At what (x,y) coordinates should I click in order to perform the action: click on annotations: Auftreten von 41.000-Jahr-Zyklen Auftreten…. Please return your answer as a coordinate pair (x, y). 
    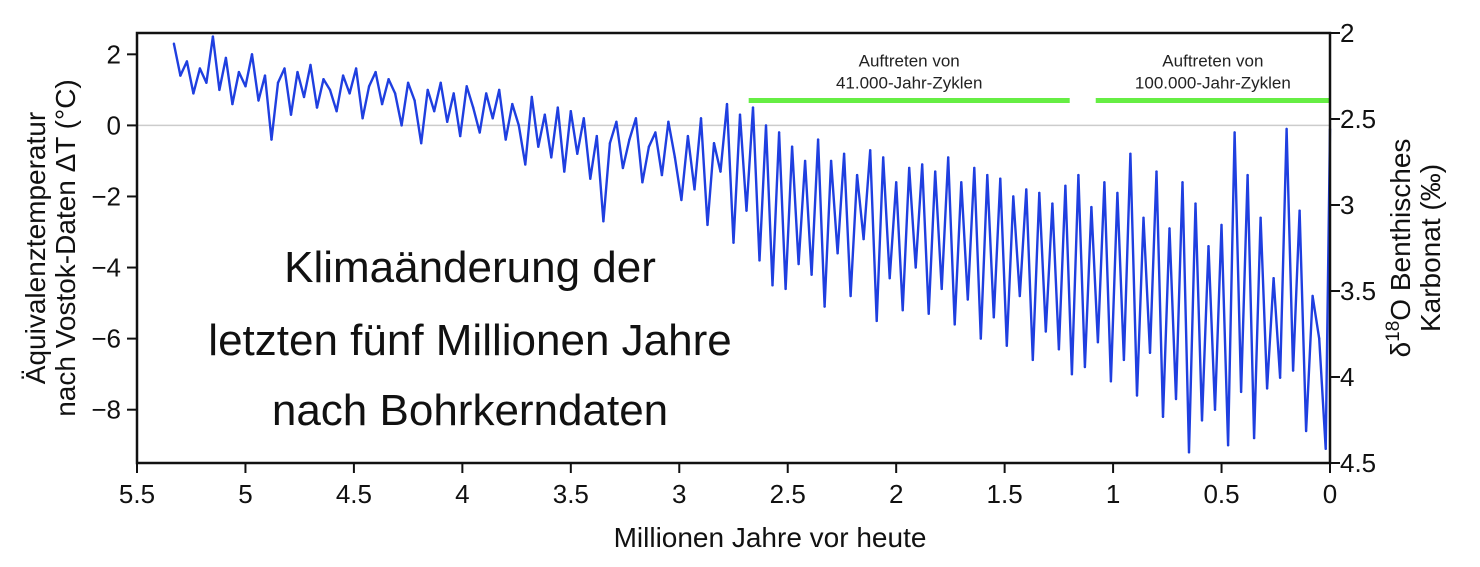
    Looking at the image, I should click on (1039, 78).